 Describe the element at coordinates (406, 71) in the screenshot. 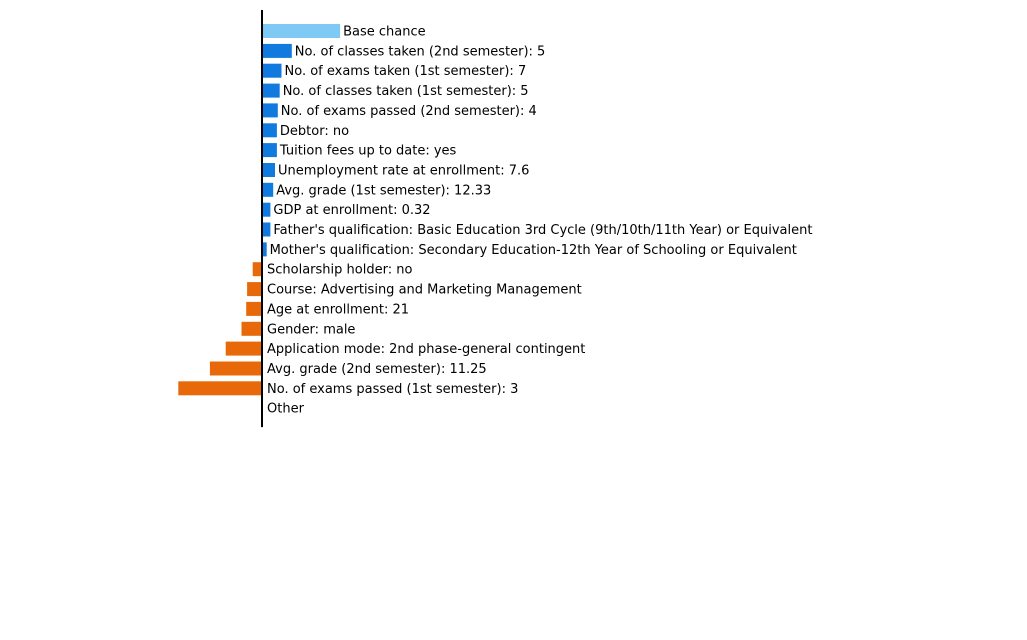

I see `bar-label-2: No. of exams taken (1st semester): 7` at that location.